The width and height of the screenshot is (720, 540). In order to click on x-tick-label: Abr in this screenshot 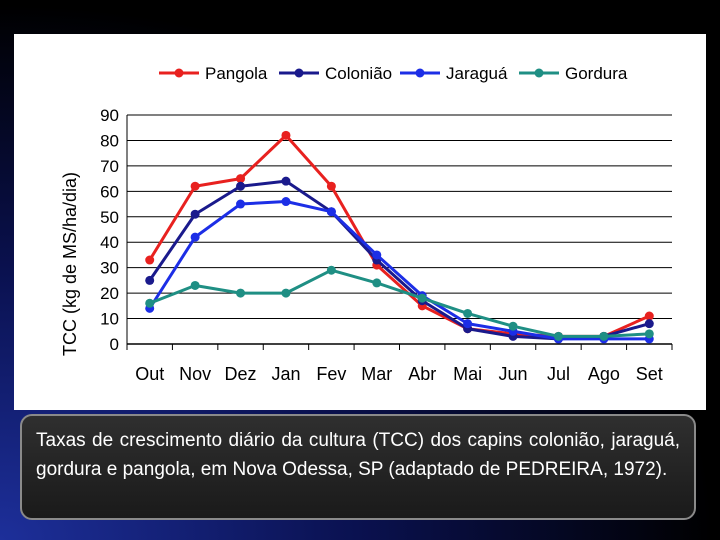, I will do `click(422, 374)`.